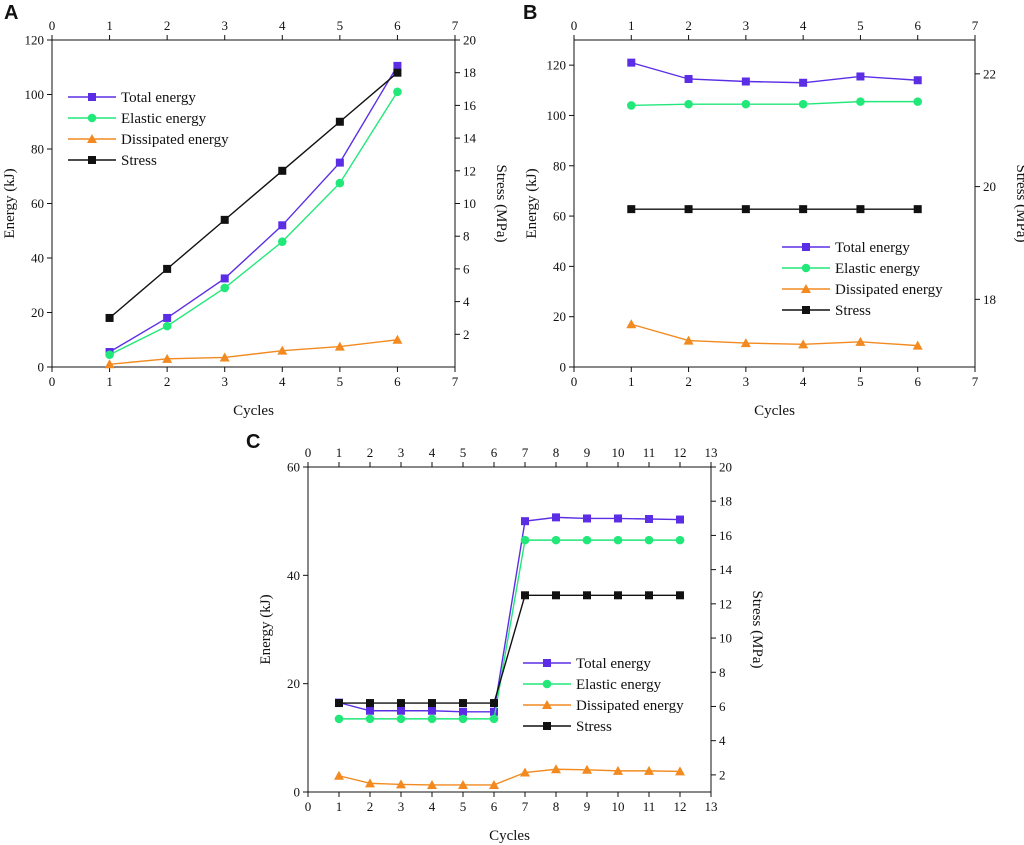 The width and height of the screenshot is (1024, 845). Describe the element at coordinates (989, 73) in the screenshot. I see `y2-tick-label-b: 22` at that location.